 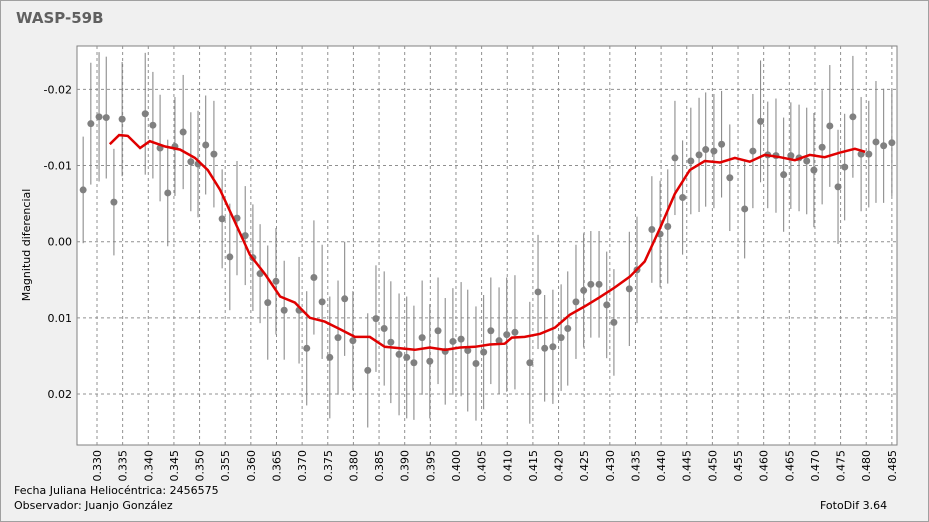 I want to click on x-tick-label: 0.340, so click(x=148, y=466).